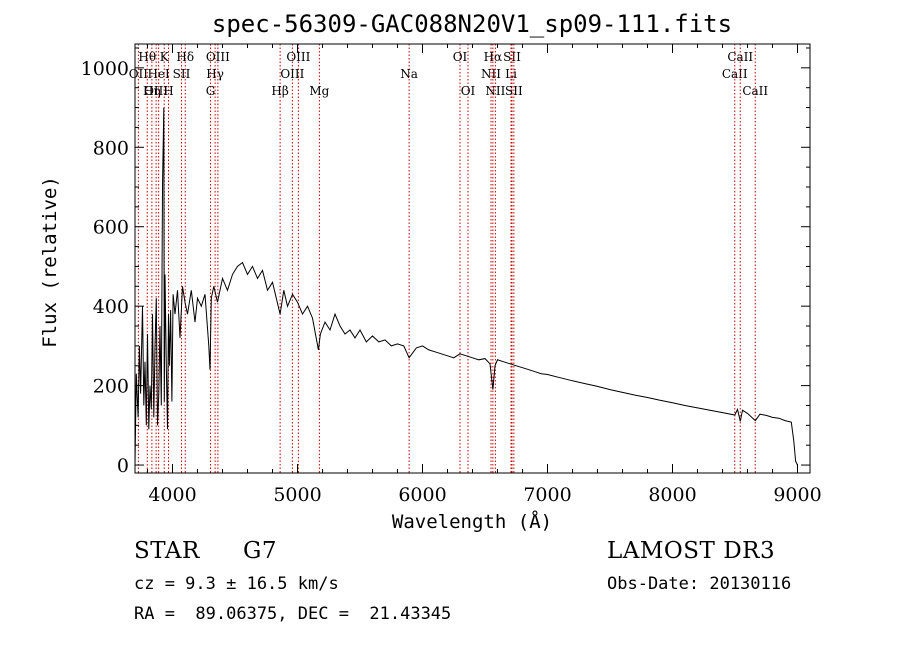 The height and width of the screenshot is (649, 900). Describe the element at coordinates (691, 551) in the screenshot. I see `survey-name: LAMOST DR3` at that location.